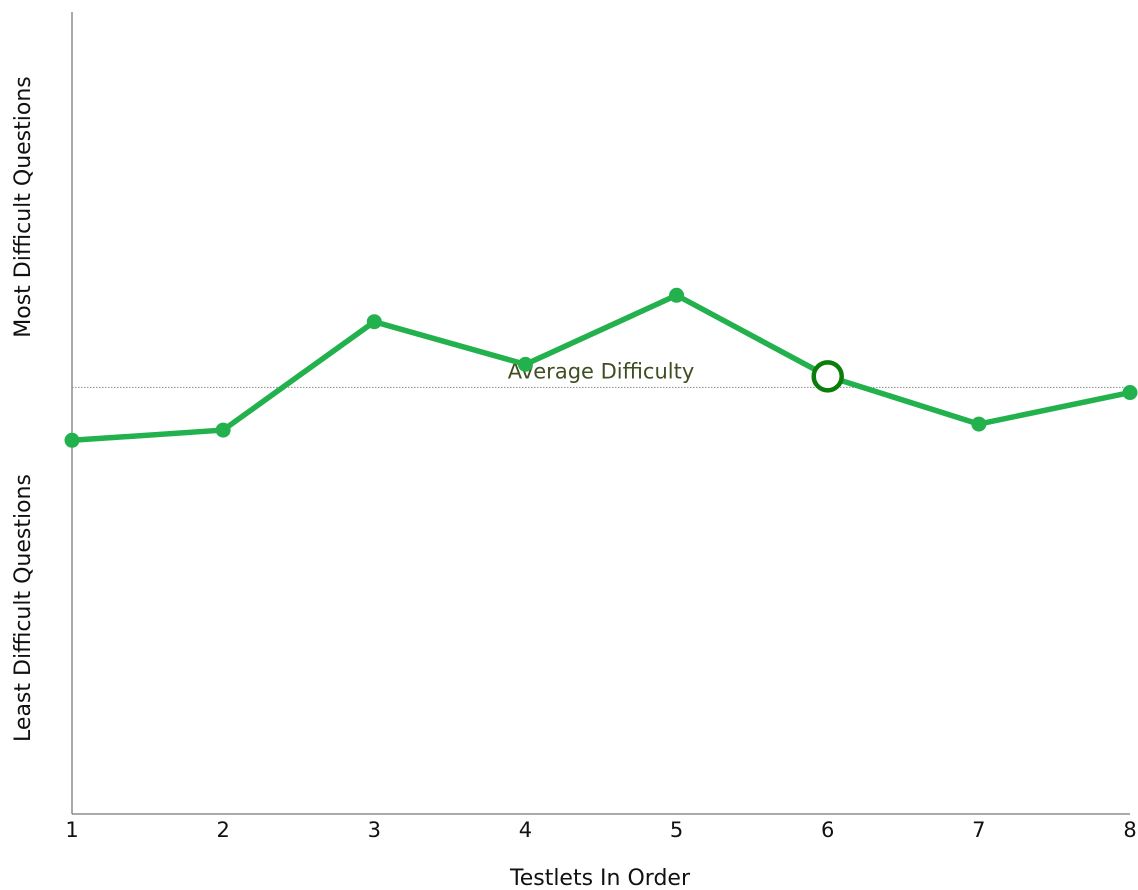 Image resolution: width=1138 pixels, height=890 pixels. I want to click on x-tick-label: 4, so click(525, 830).